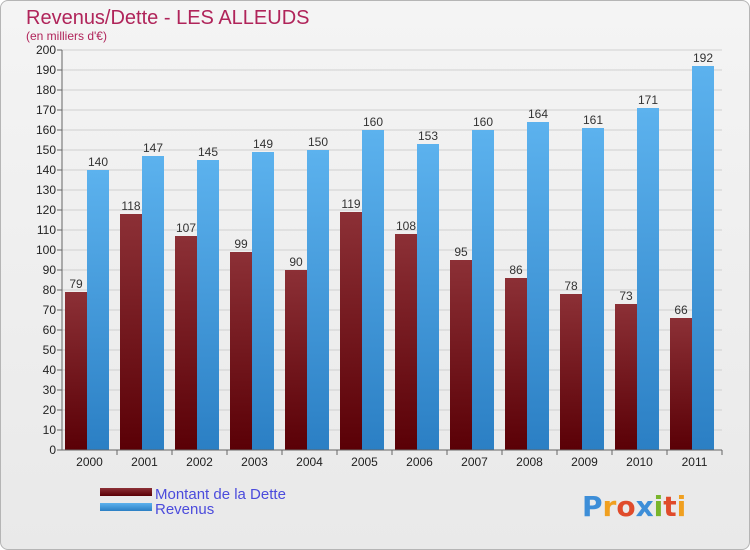  I want to click on data-label: 73, so click(626, 296).